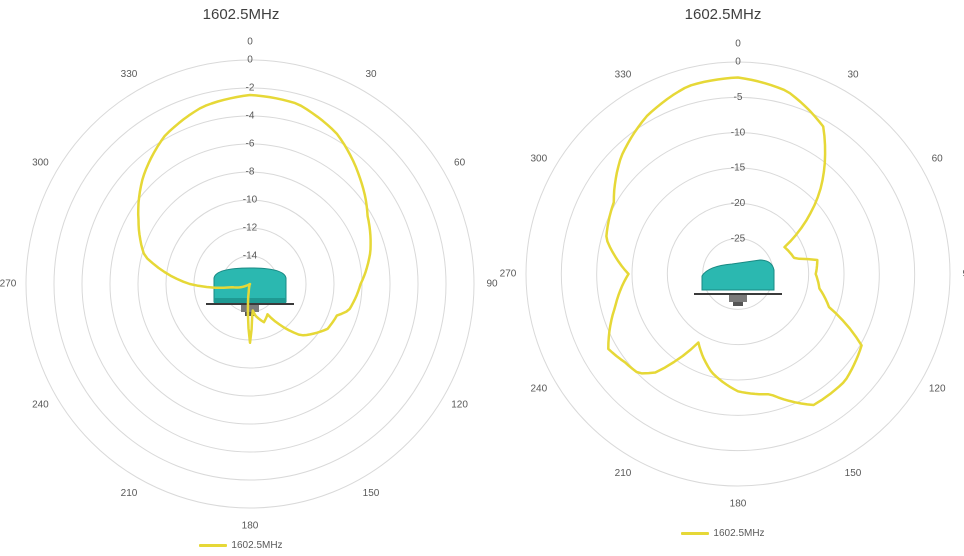 The height and width of the screenshot is (556, 964). I want to click on radial-tick-label: -8, so click(250, 172).